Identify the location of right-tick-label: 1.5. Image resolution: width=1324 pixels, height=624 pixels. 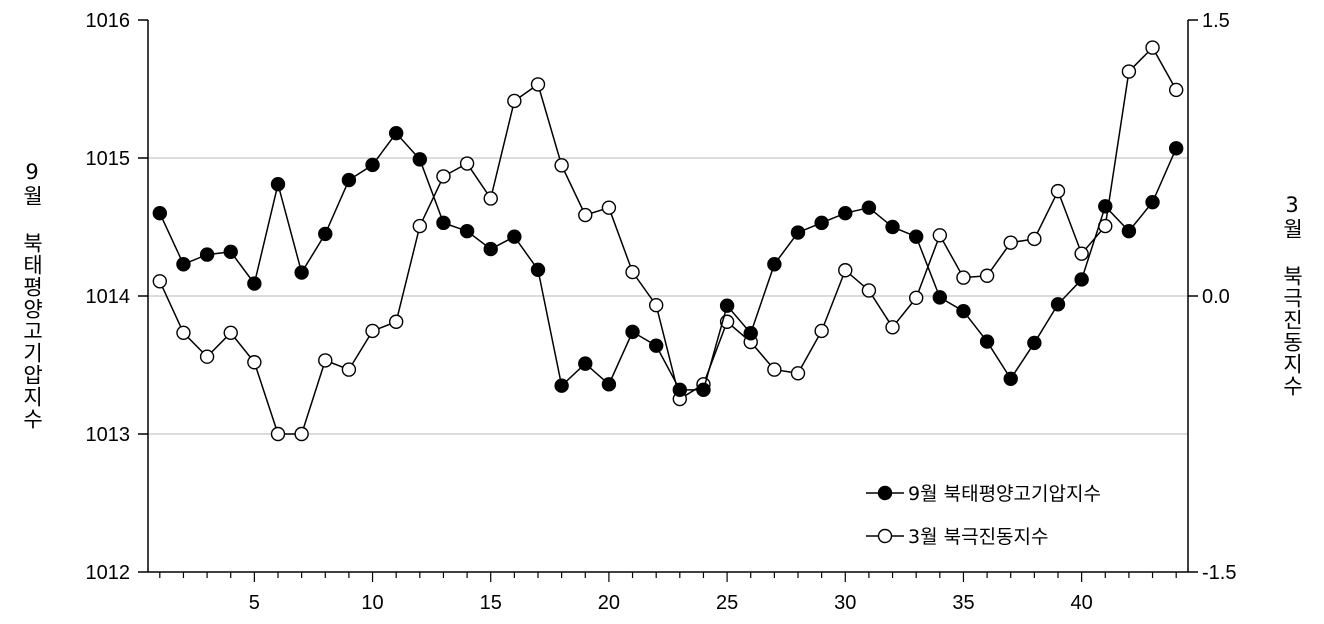
(1216, 21).